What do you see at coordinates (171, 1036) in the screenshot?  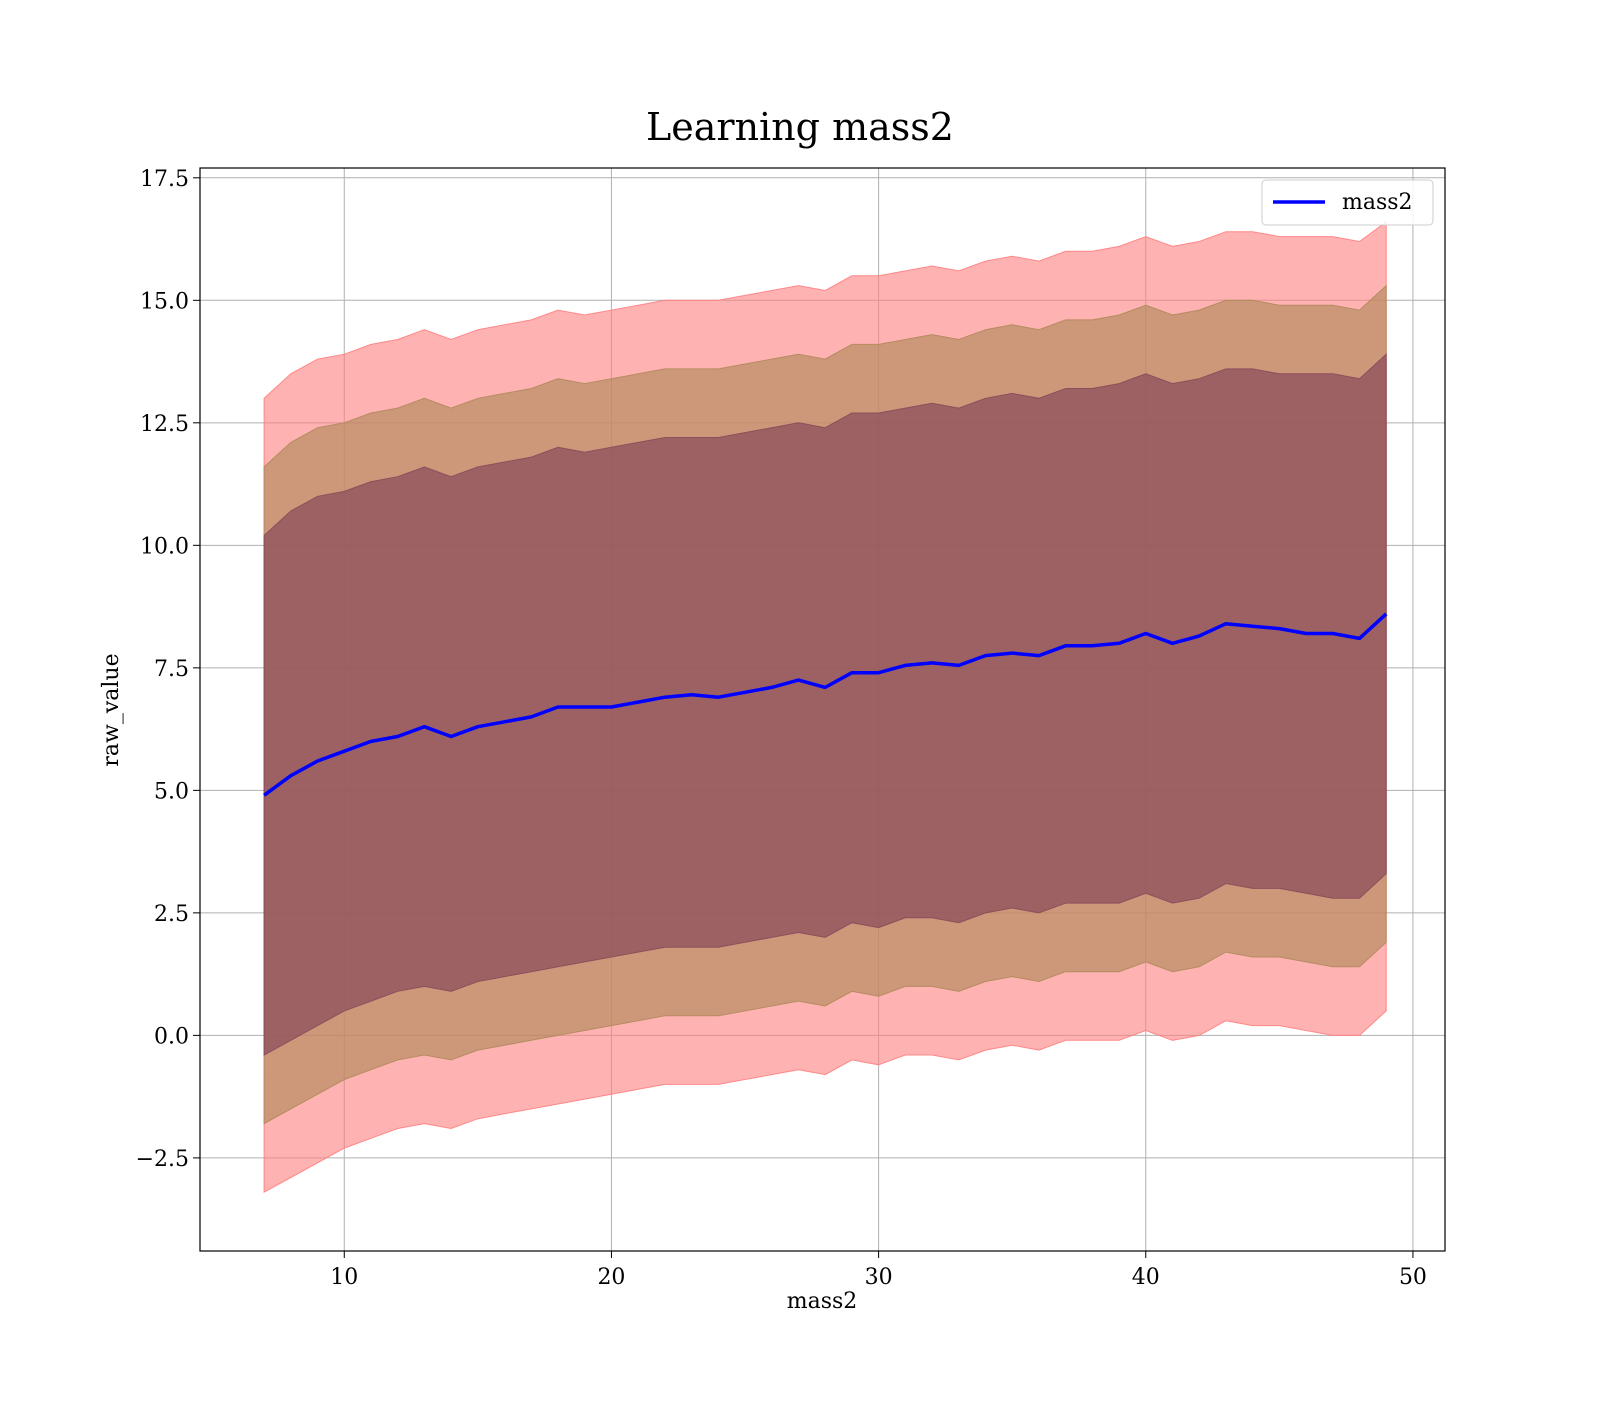 I see `y-tick-label: 0.0` at bounding box center [171, 1036].